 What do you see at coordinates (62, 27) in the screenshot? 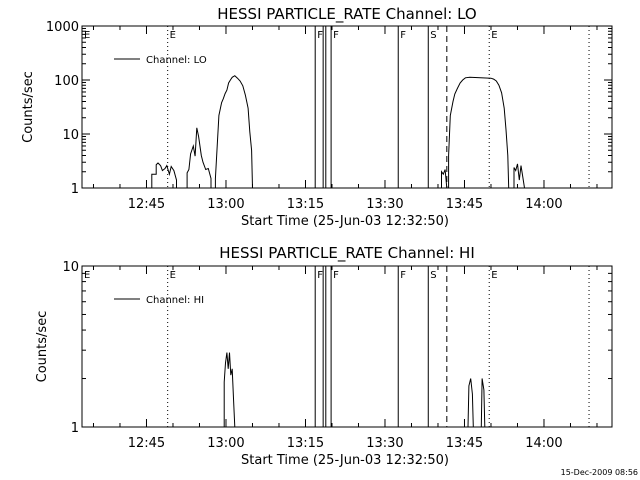
I see `panel1-y-tick-label: 1000` at bounding box center [62, 27].